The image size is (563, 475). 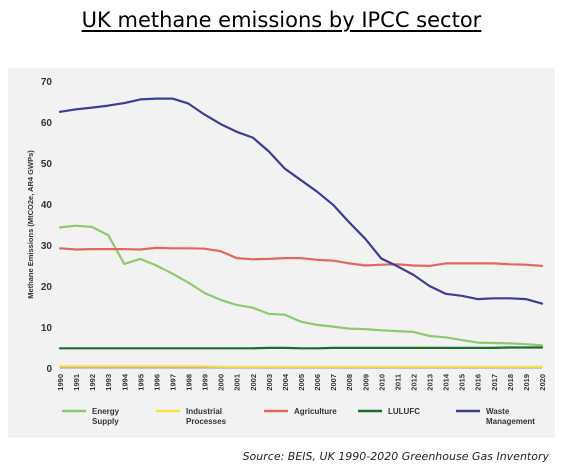 What do you see at coordinates (189, 382) in the screenshot?
I see `x-tick-label: 1998` at bounding box center [189, 382].